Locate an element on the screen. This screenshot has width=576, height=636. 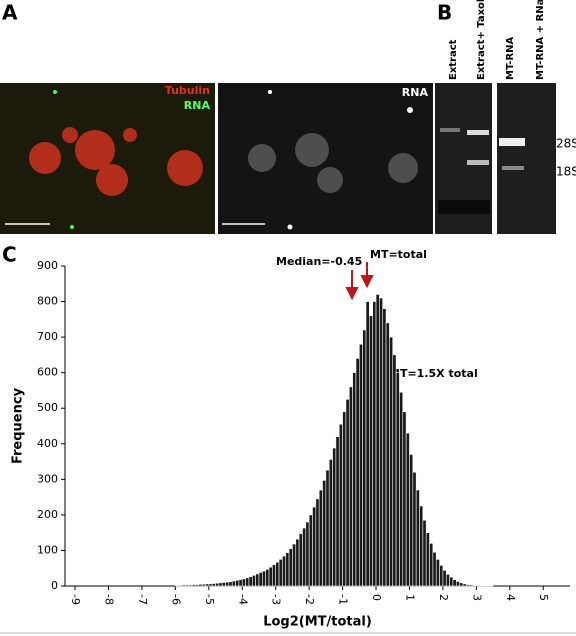
gel-smear is located at coordinates (464, 207).